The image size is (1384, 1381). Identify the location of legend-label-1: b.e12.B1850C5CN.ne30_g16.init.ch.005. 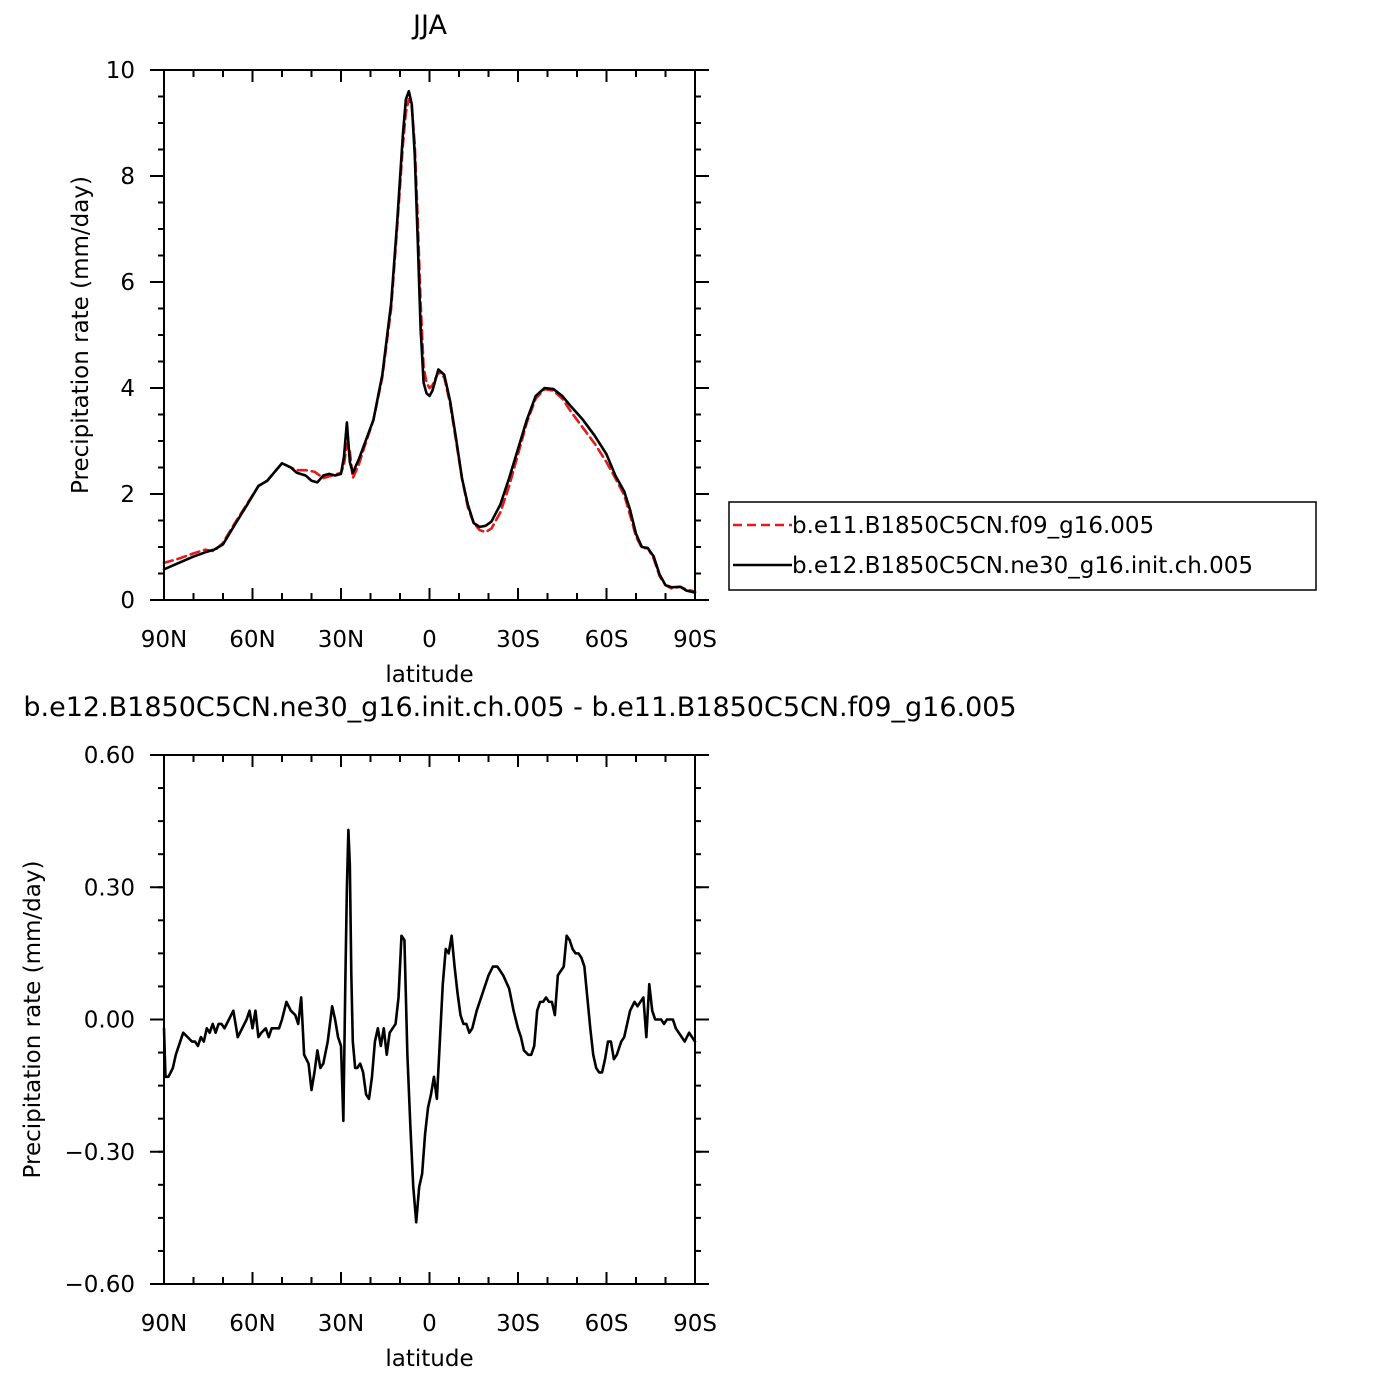
(1022, 566).